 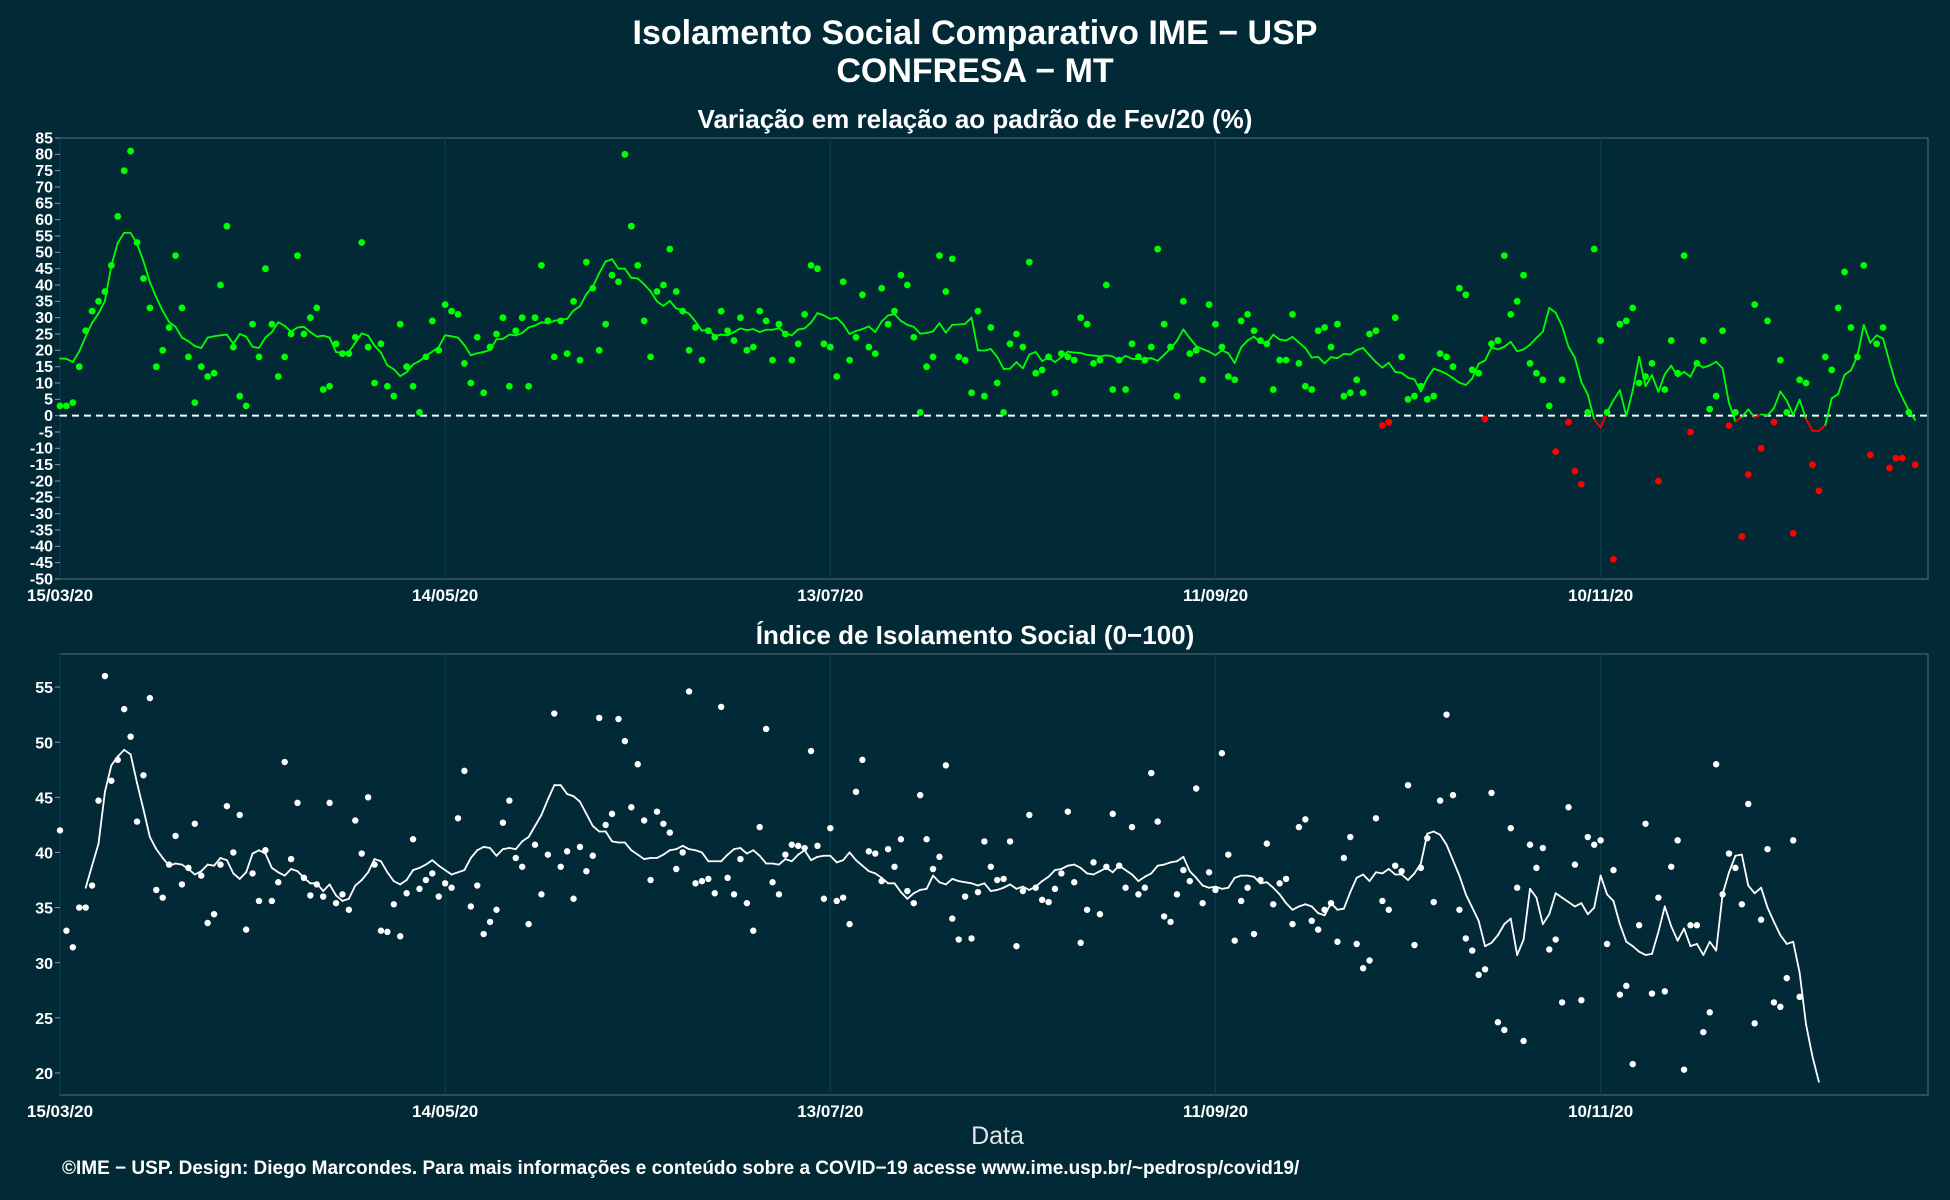 I want to click on y-tick-label: 5, so click(x=48, y=400).